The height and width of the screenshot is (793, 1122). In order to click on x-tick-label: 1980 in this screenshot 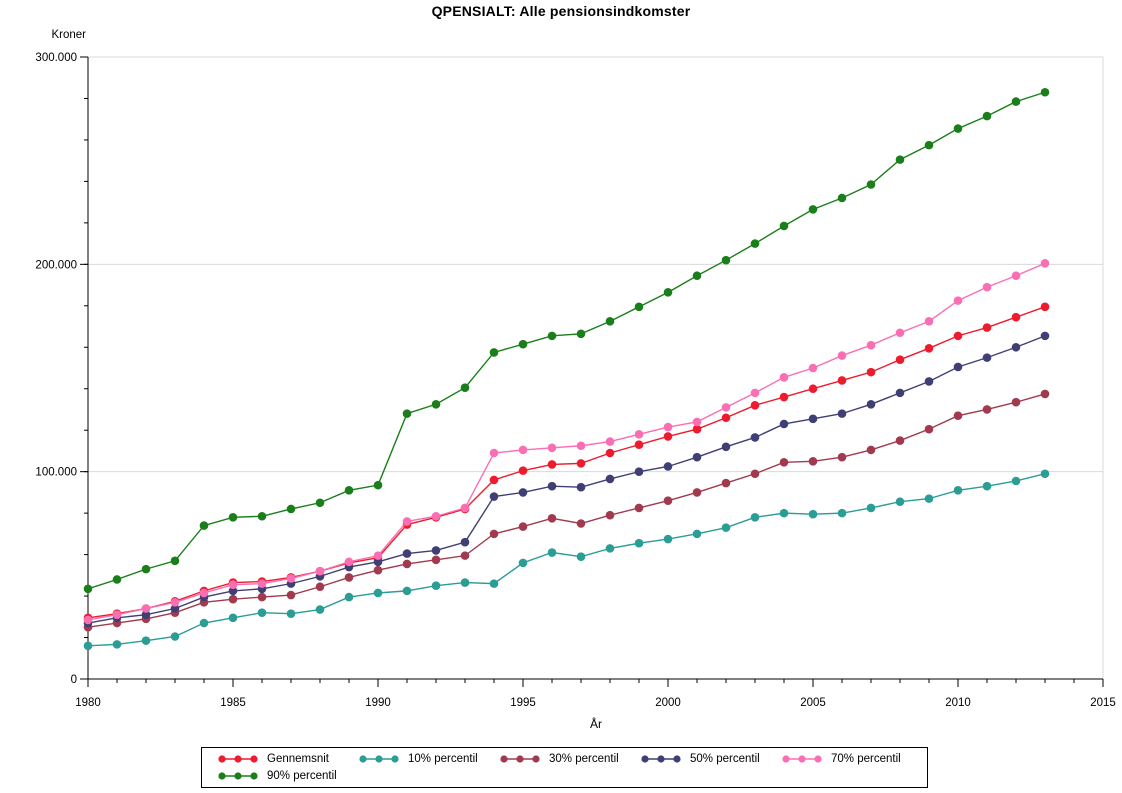, I will do `click(88, 703)`.